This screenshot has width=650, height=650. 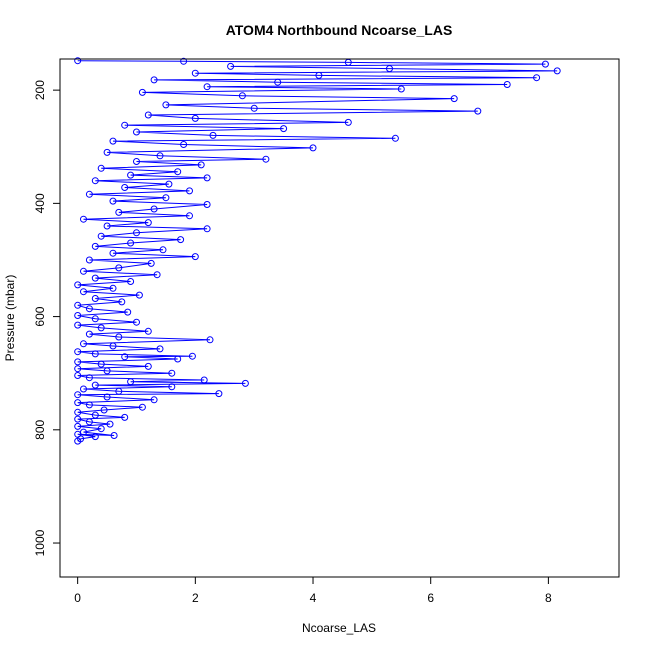 I want to click on x-tick-label: 6, so click(x=430, y=598).